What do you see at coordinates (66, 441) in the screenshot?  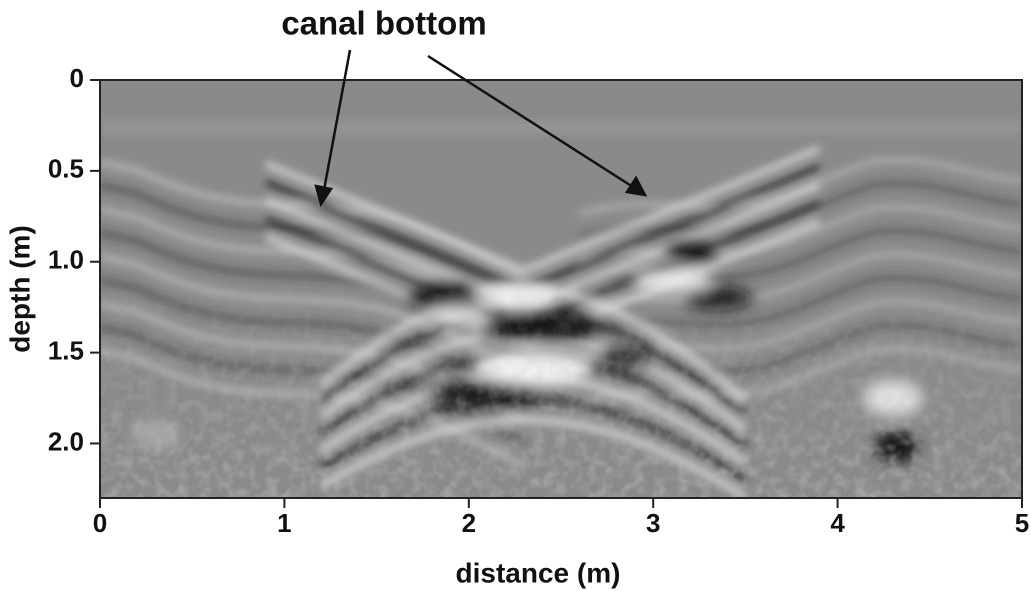 I see `y-tick-label: 2.0` at bounding box center [66, 441].